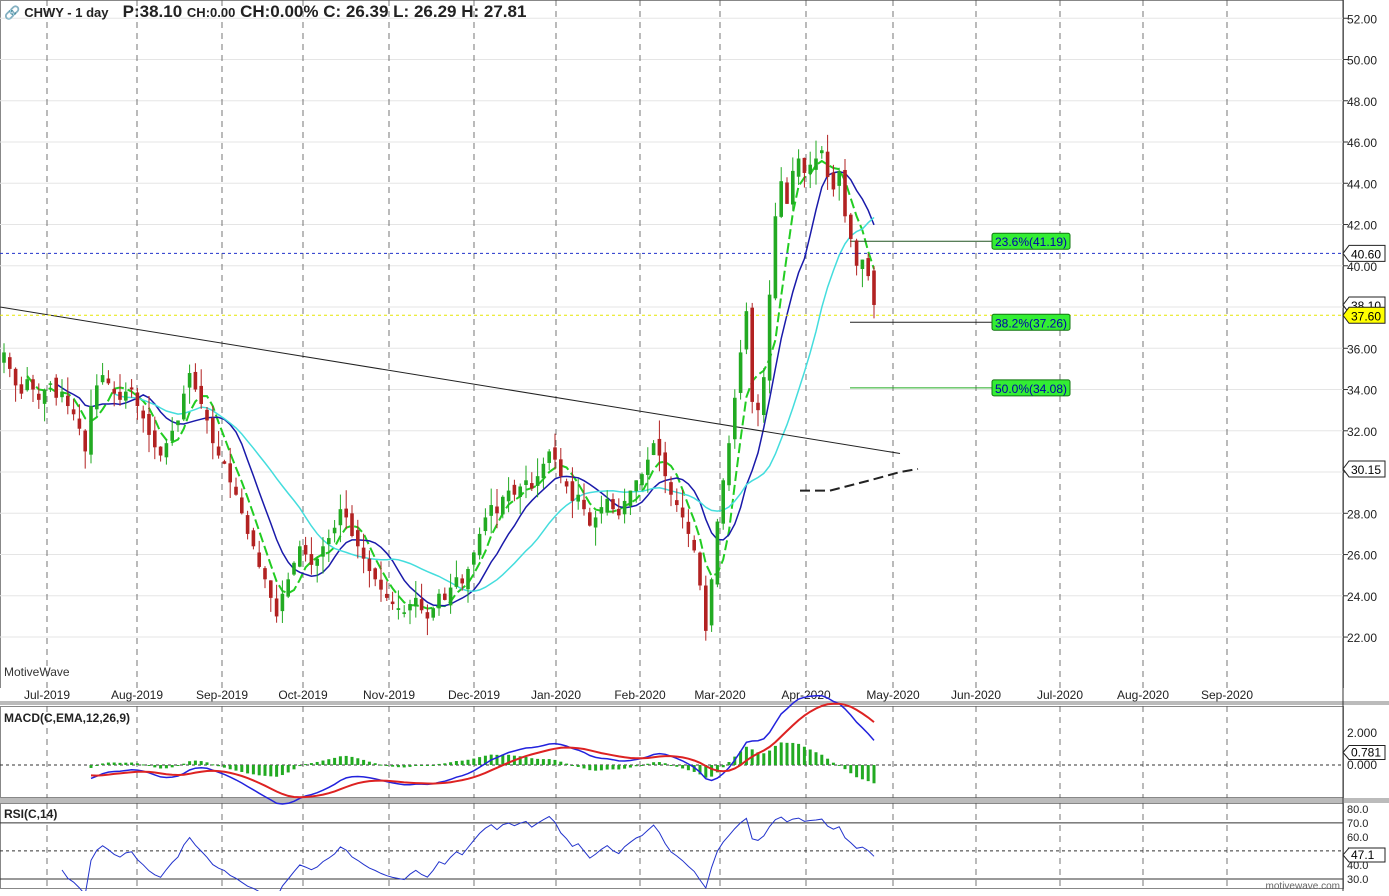 The width and height of the screenshot is (1389, 896). Describe the element at coordinates (1363, 855) in the screenshot. I see `rsi-marker-label: 47.1` at that location.